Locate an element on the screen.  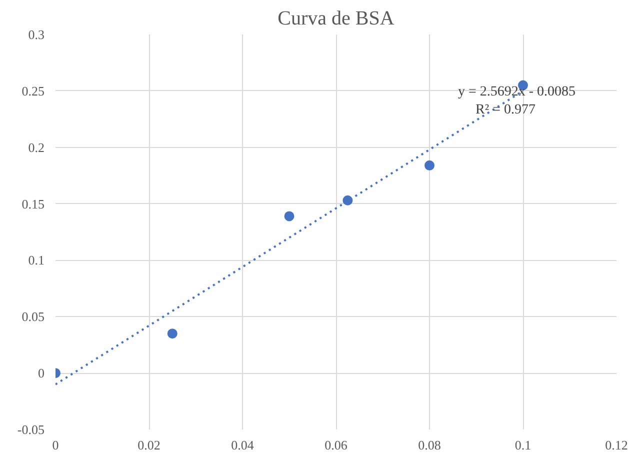
annotation: y = 2.5692x - 0.0085 is located at coordinates (517, 92).